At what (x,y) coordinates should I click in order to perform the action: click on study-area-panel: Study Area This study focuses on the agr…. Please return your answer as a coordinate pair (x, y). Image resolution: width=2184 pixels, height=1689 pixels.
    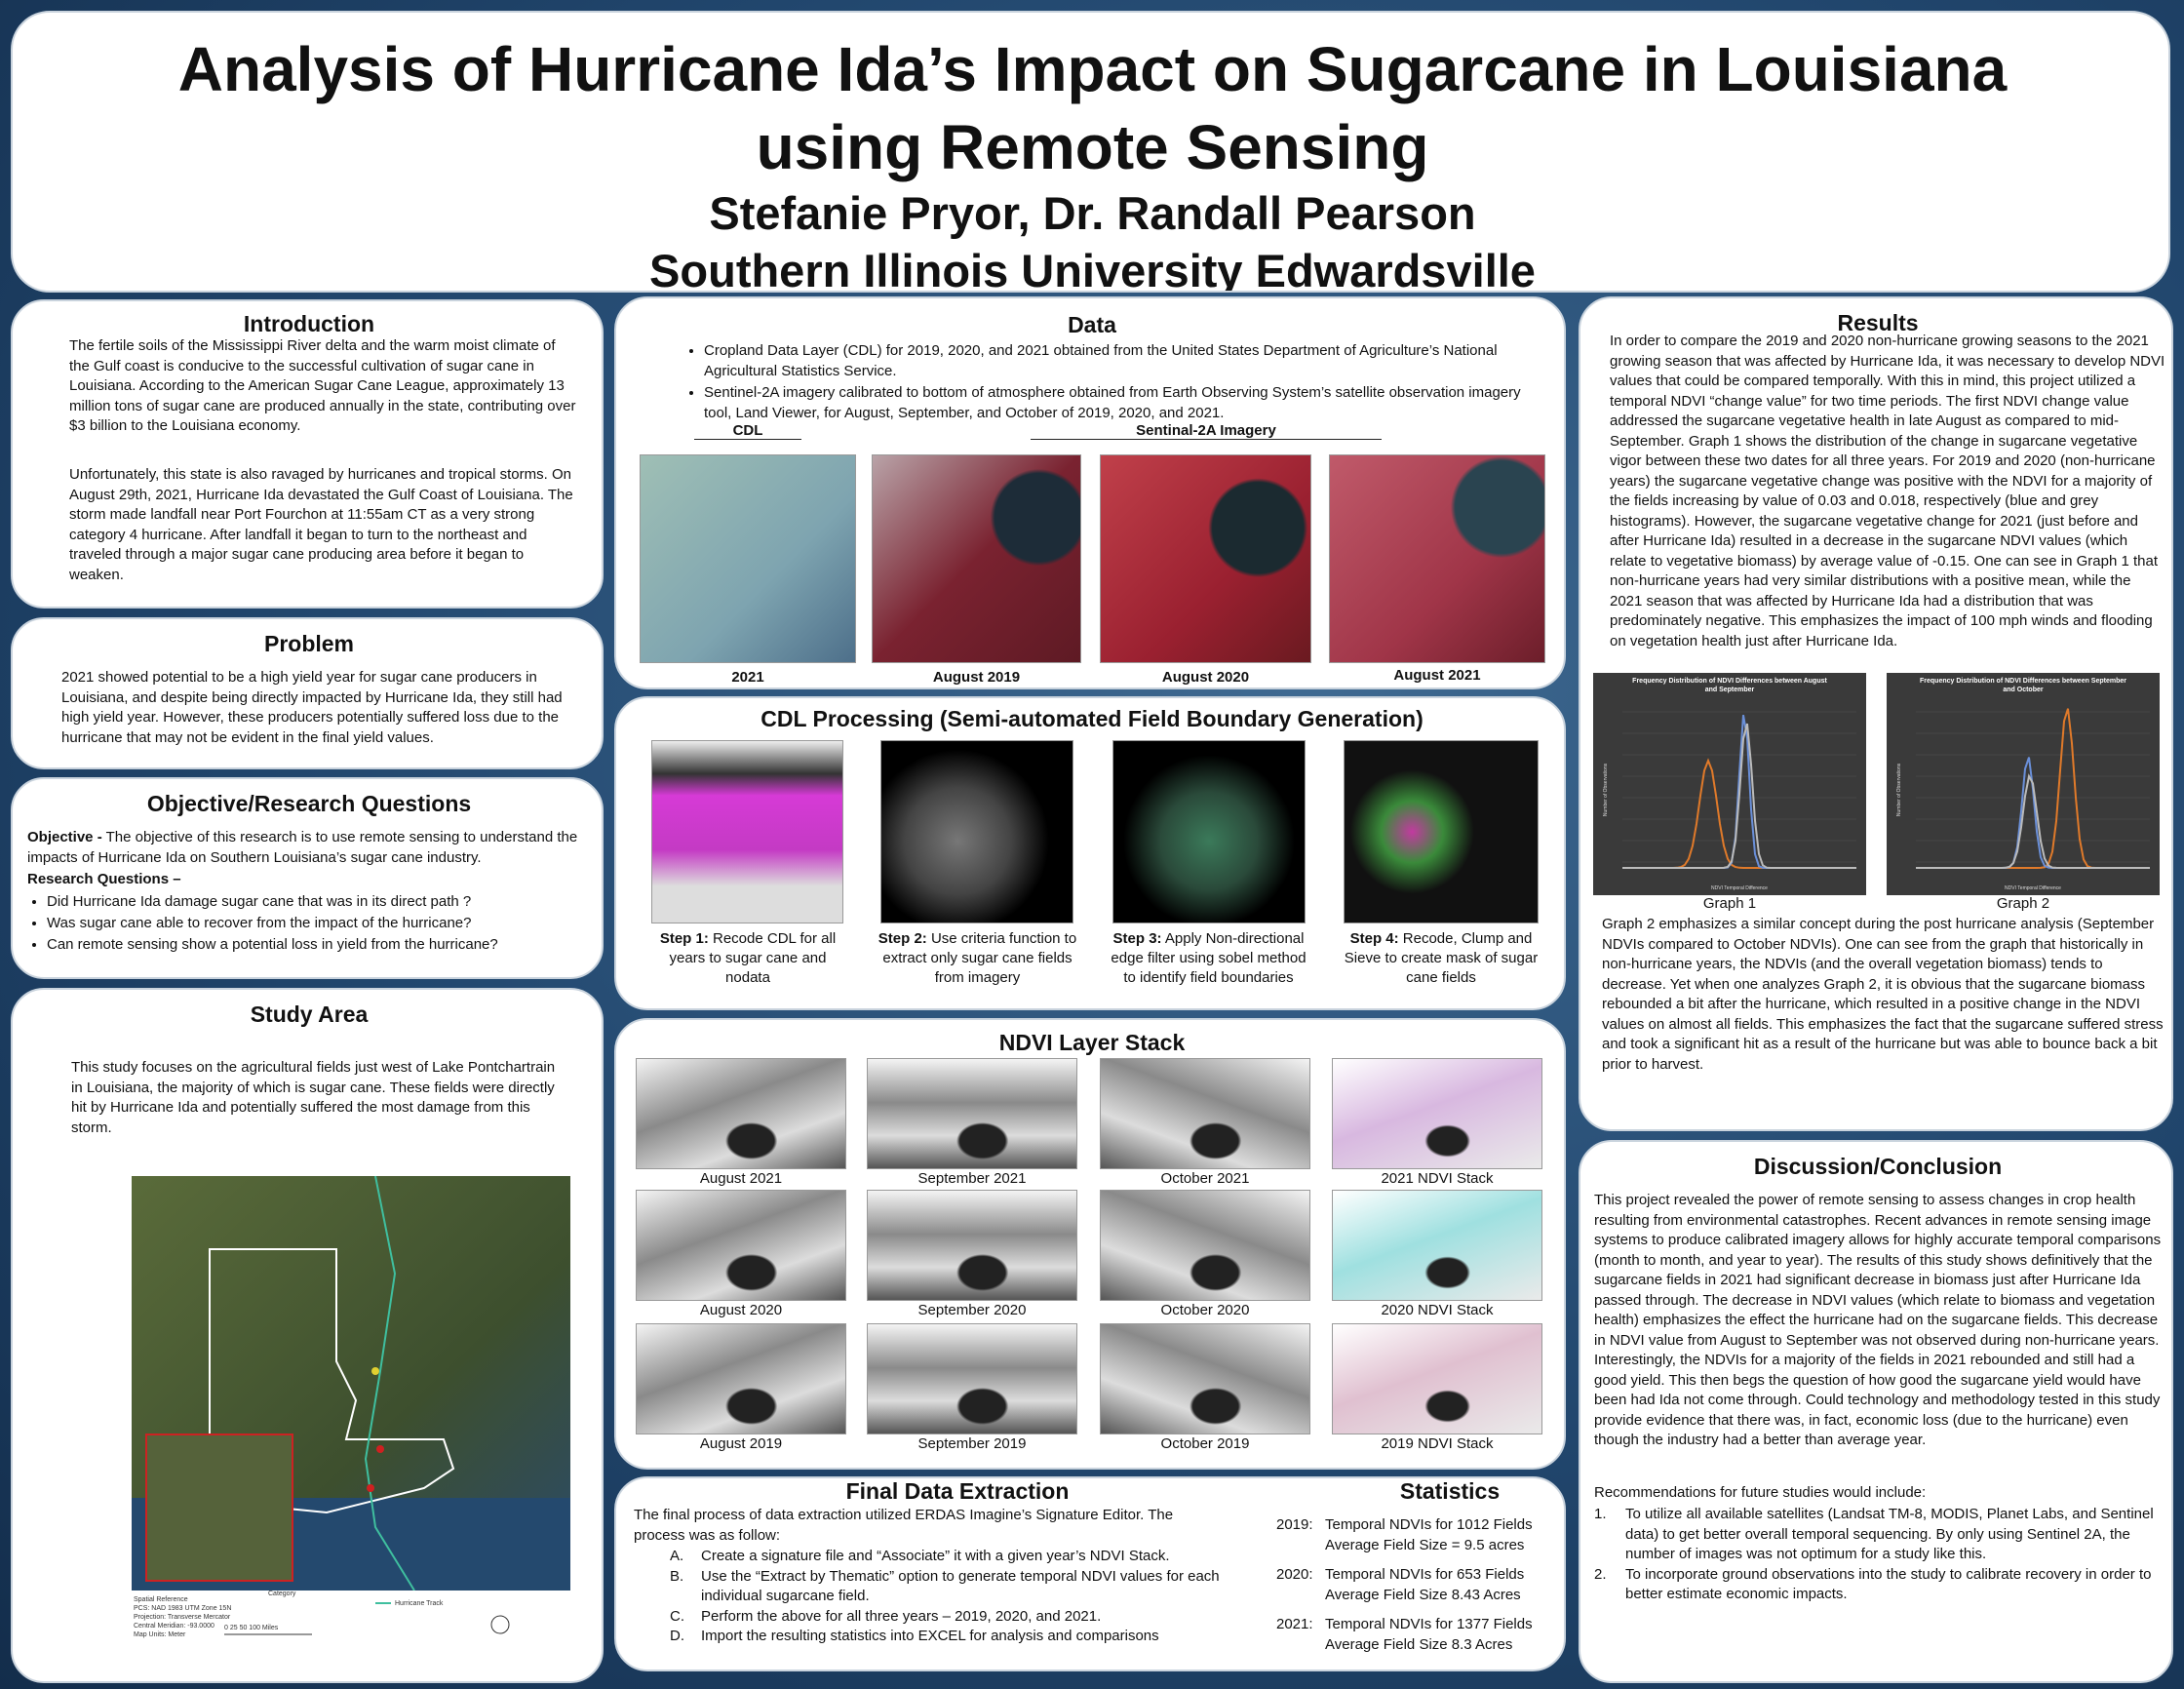
    Looking at the image, I should click on (307, 1335).